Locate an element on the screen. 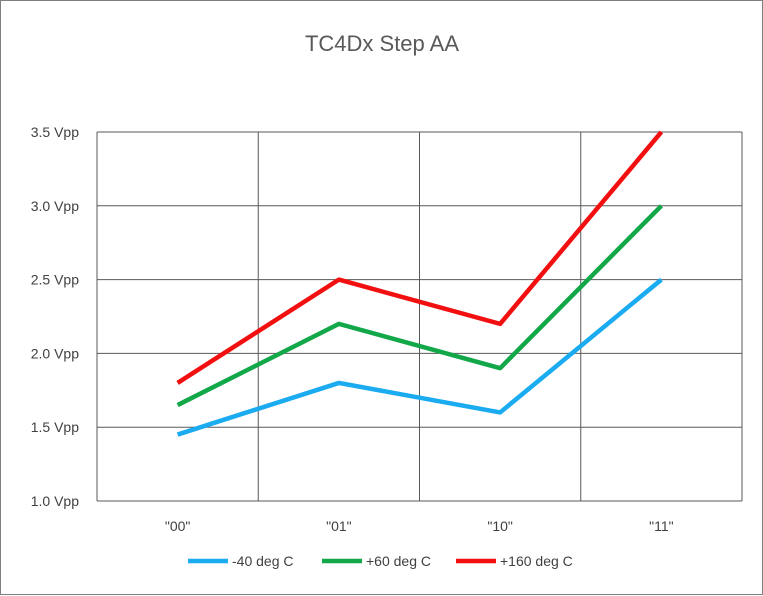 The height and width of the screenshot is (596, 763). y-tick-label: 3.0 Vpp is located at coordinates (55, 206).